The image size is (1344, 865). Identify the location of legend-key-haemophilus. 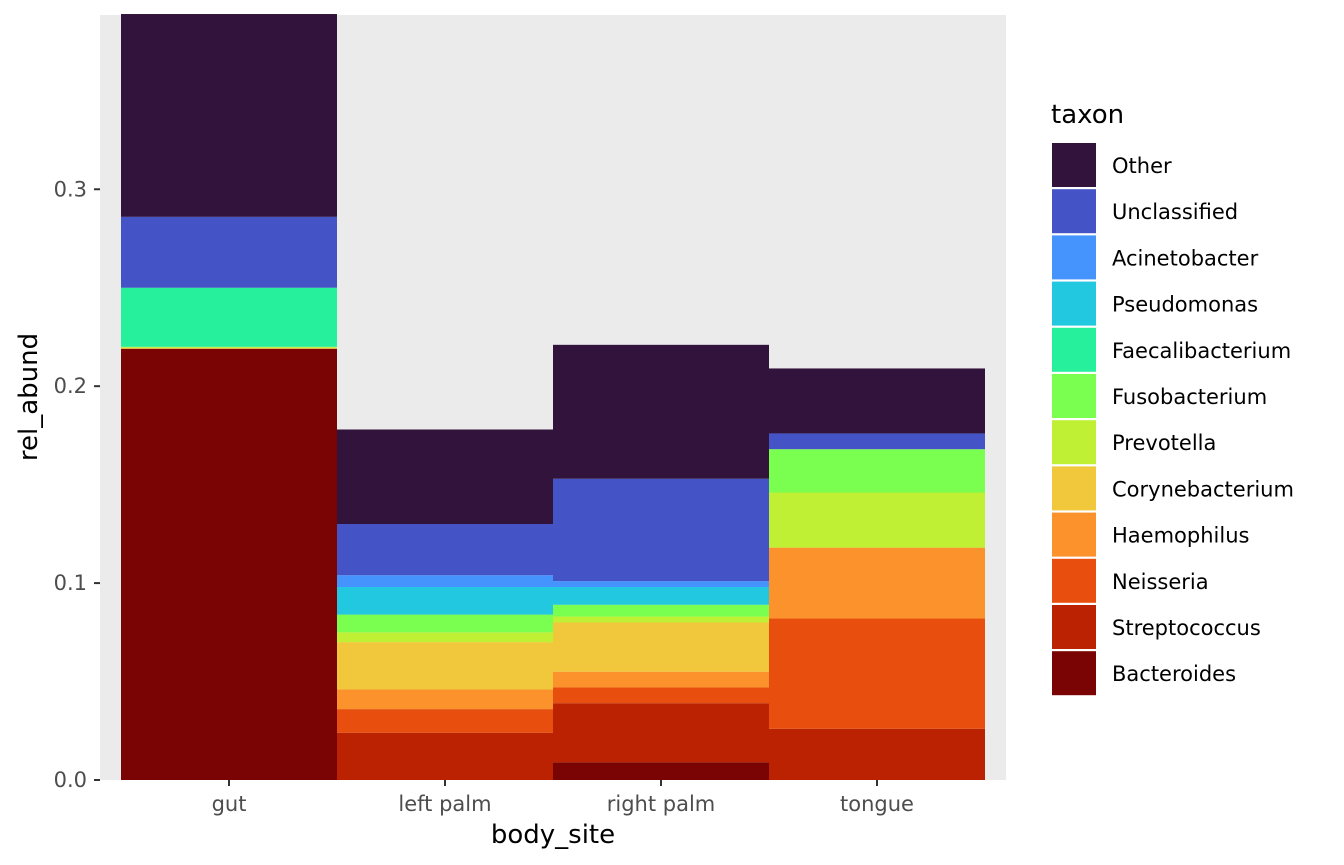
(1074, 534).